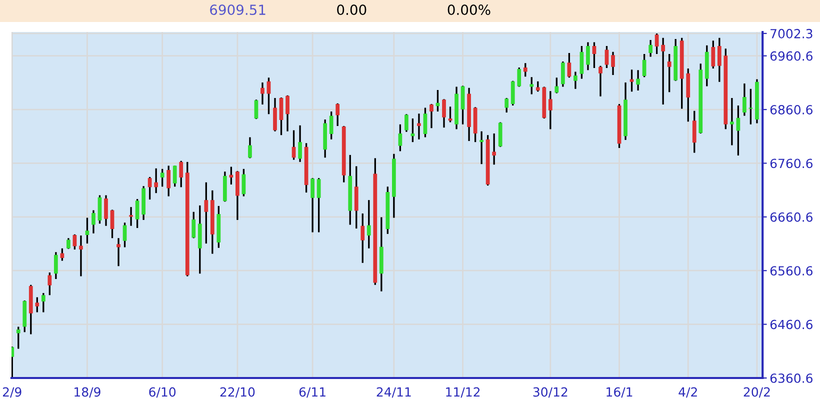 Image resolution: width=820 pixels, height=400 pixels. What do you see at coordinates (312, 392) in the screenshot?
I see `x-tick-label: 6/11` at bounding box center [312, 392].